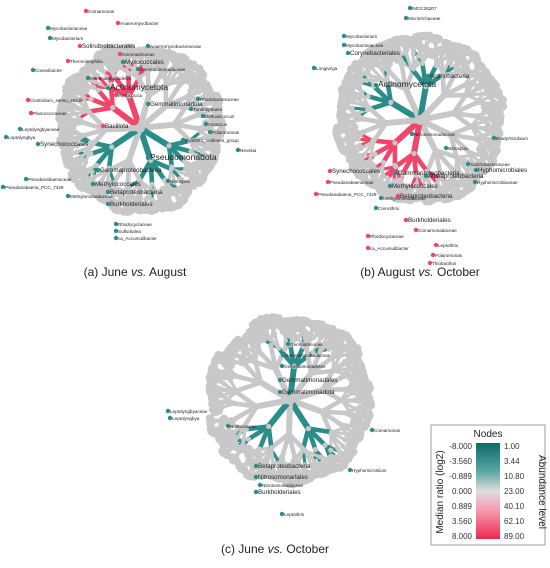  What do you see at coordinates (117, 126) in the screenshot?
I see `taxon-label: Bacillota` at bounding box center [117, 126].